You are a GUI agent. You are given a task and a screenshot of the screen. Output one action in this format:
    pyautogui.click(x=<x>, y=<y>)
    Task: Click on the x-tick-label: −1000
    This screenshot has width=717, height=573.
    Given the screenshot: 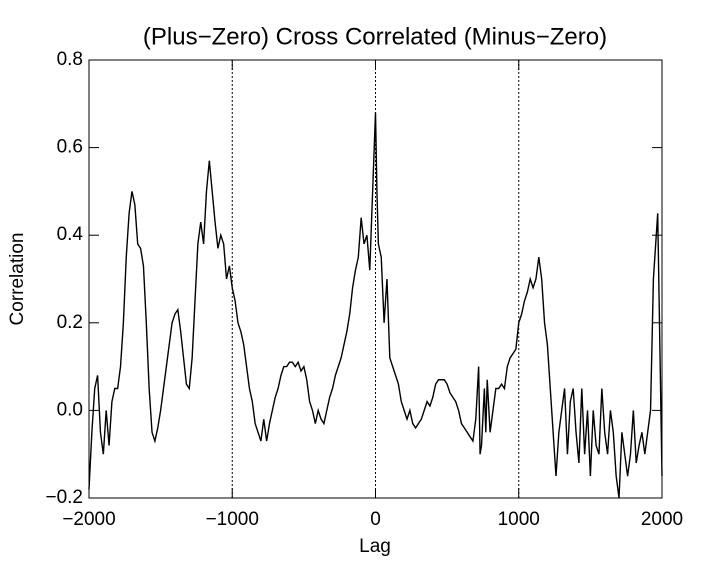 What is the action you would take?
    pyautogui.click(x=232, y=519)
    